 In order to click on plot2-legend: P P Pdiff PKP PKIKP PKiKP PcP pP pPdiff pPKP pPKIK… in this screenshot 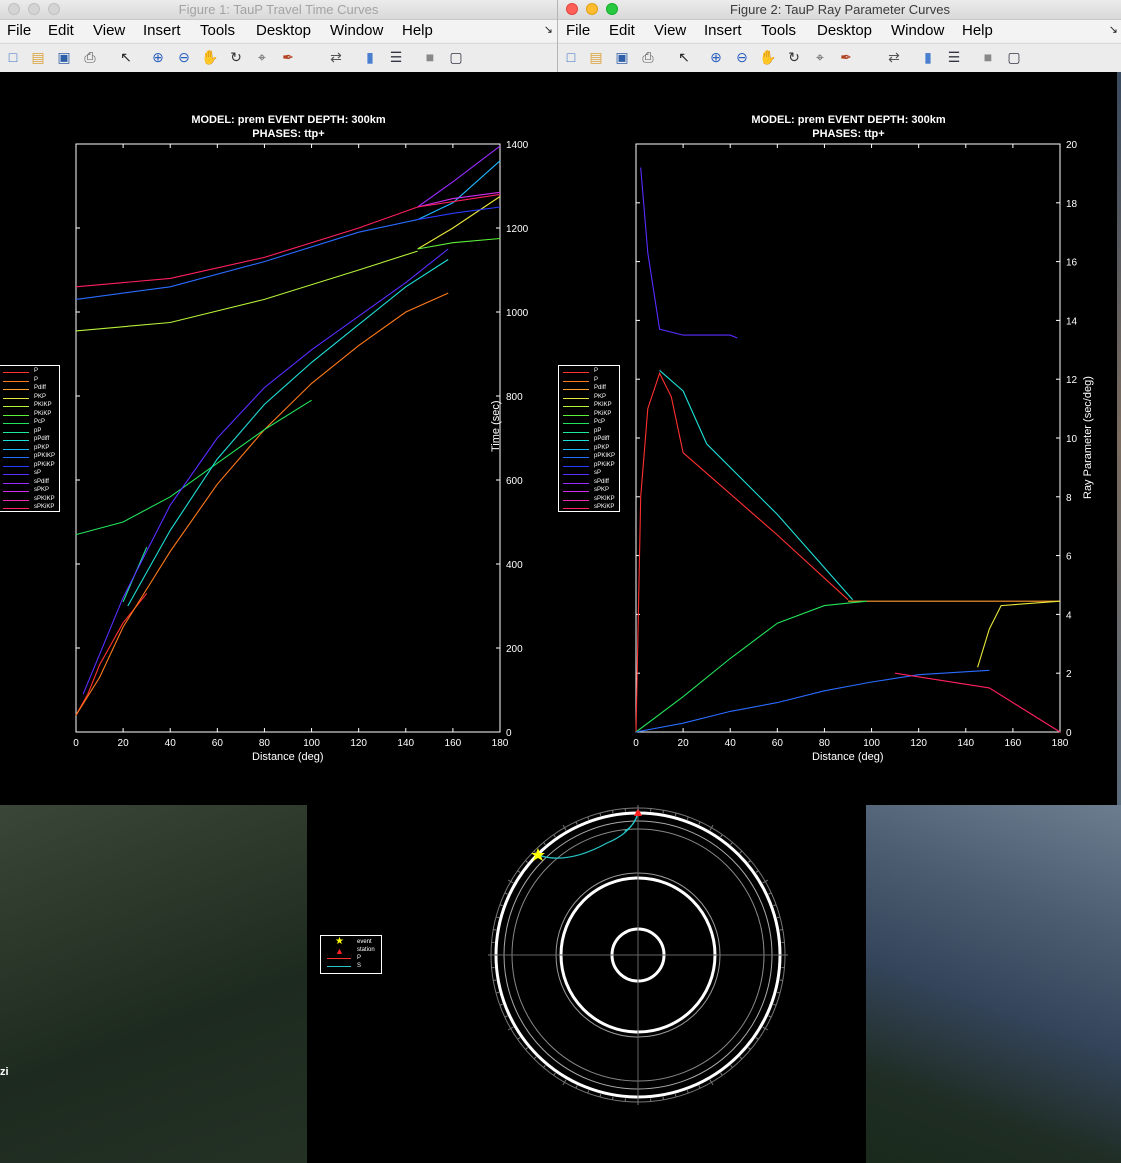, I will do `click(589, 438)`.